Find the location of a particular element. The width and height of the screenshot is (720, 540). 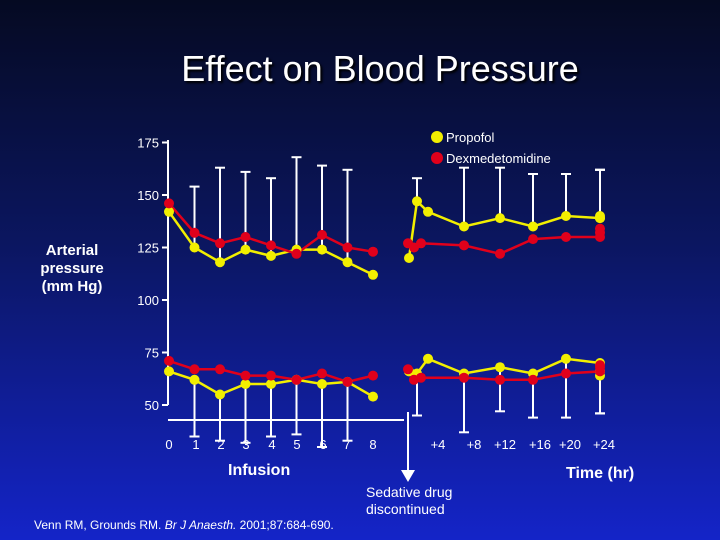

sedative-annotation-line: discontinued is located at coordinates (405, 509).